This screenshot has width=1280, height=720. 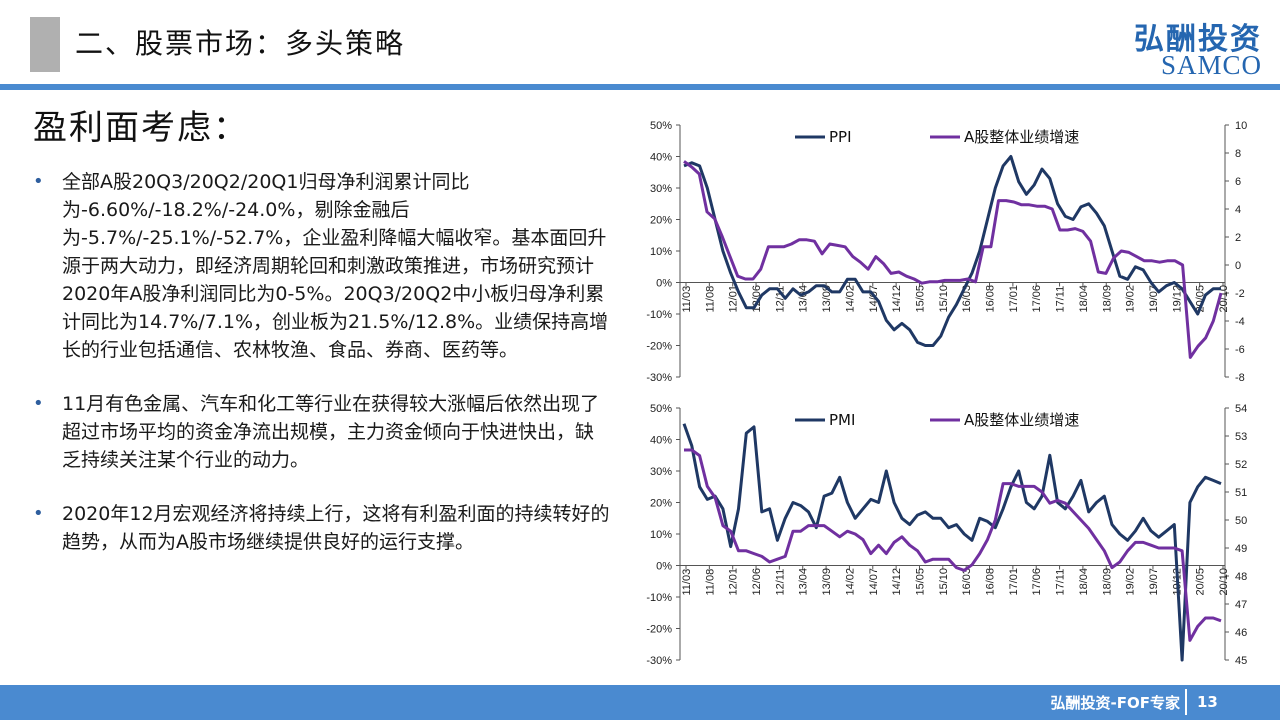 What do you see at coordinates (1238, 210) in the screenshot?
I see `right-tick-label: 4` at bounding box center [1238, 210].